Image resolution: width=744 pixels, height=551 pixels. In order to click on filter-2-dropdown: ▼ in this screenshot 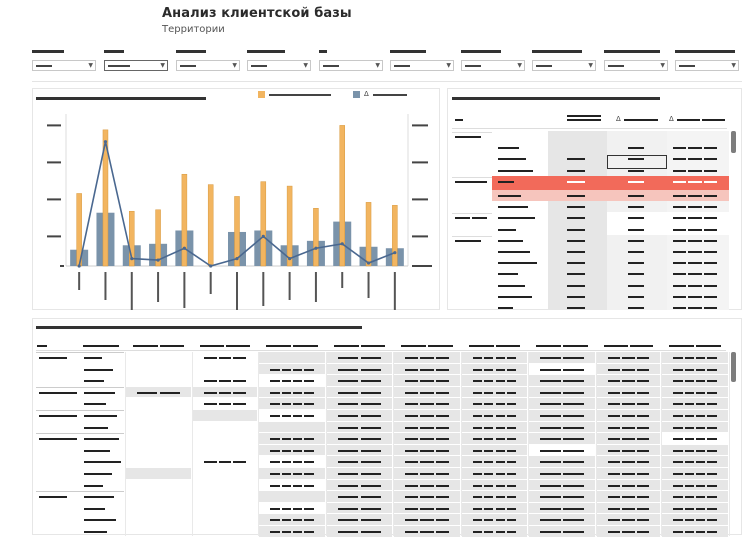, I will do `click(136, 65)`.